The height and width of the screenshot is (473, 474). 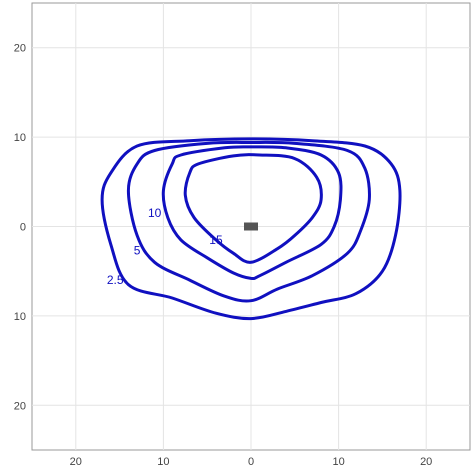 I want to click on contour-labels: 2.5 5 10 15, so click(x=165, y=246).